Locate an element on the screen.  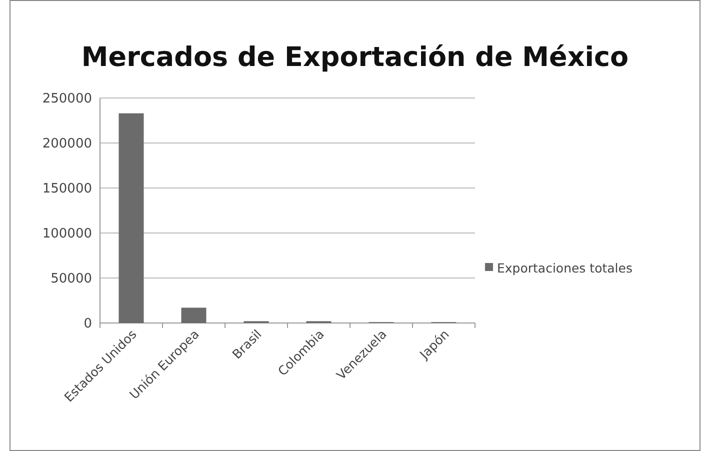
y-tick-label: 250000 is located at coordinates (67, 99).